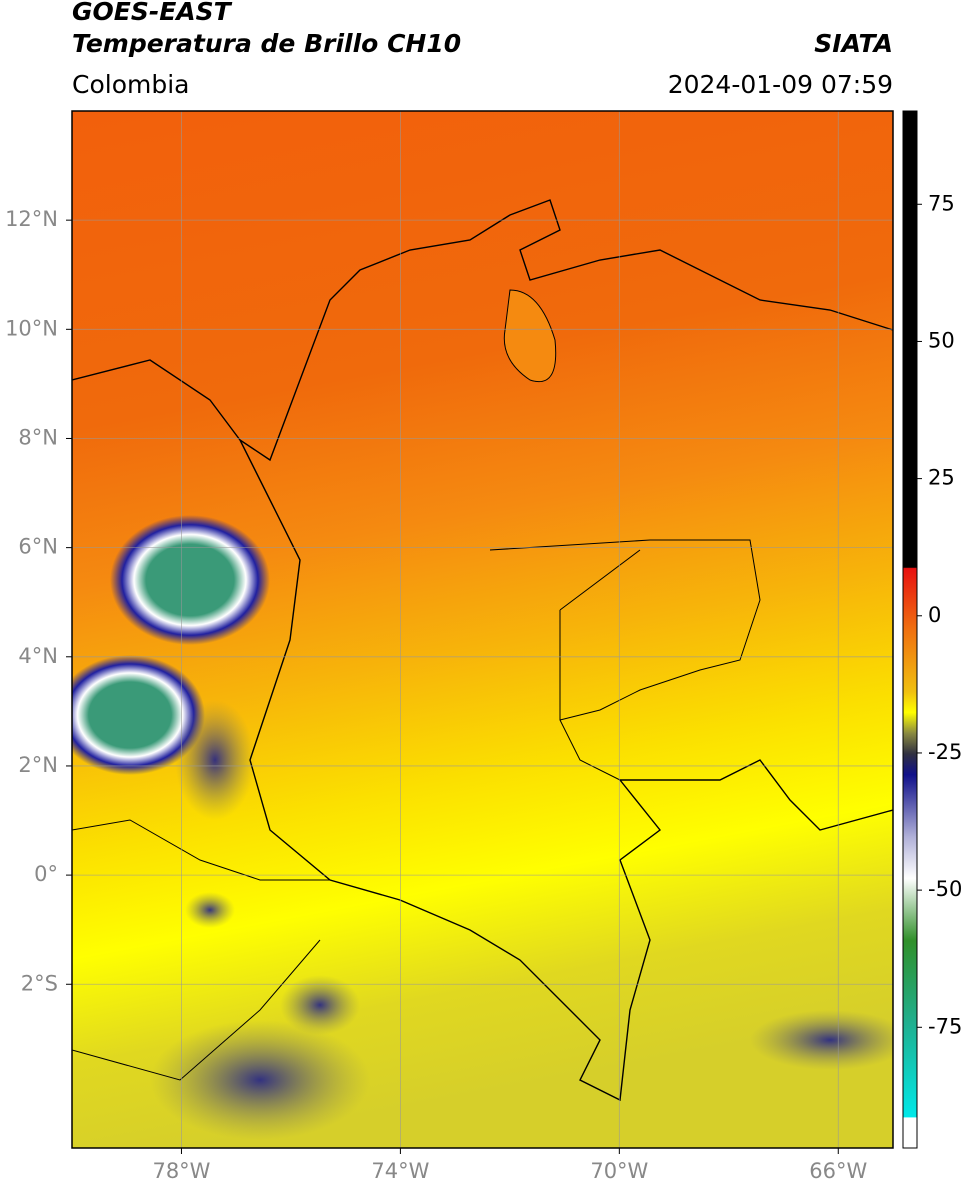 Image resolution: width=966 pixels, height=1194 pixels. Describe the element at coordinates (853, 43) in the screenshot. I see `source: SIATA` at that location.